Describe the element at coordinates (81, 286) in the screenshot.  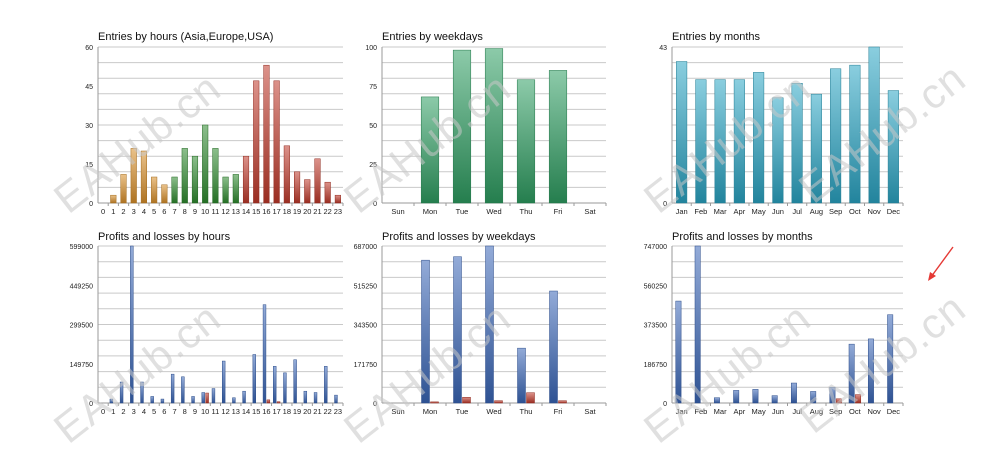
I see `y-tick-label: 449250` at that location.